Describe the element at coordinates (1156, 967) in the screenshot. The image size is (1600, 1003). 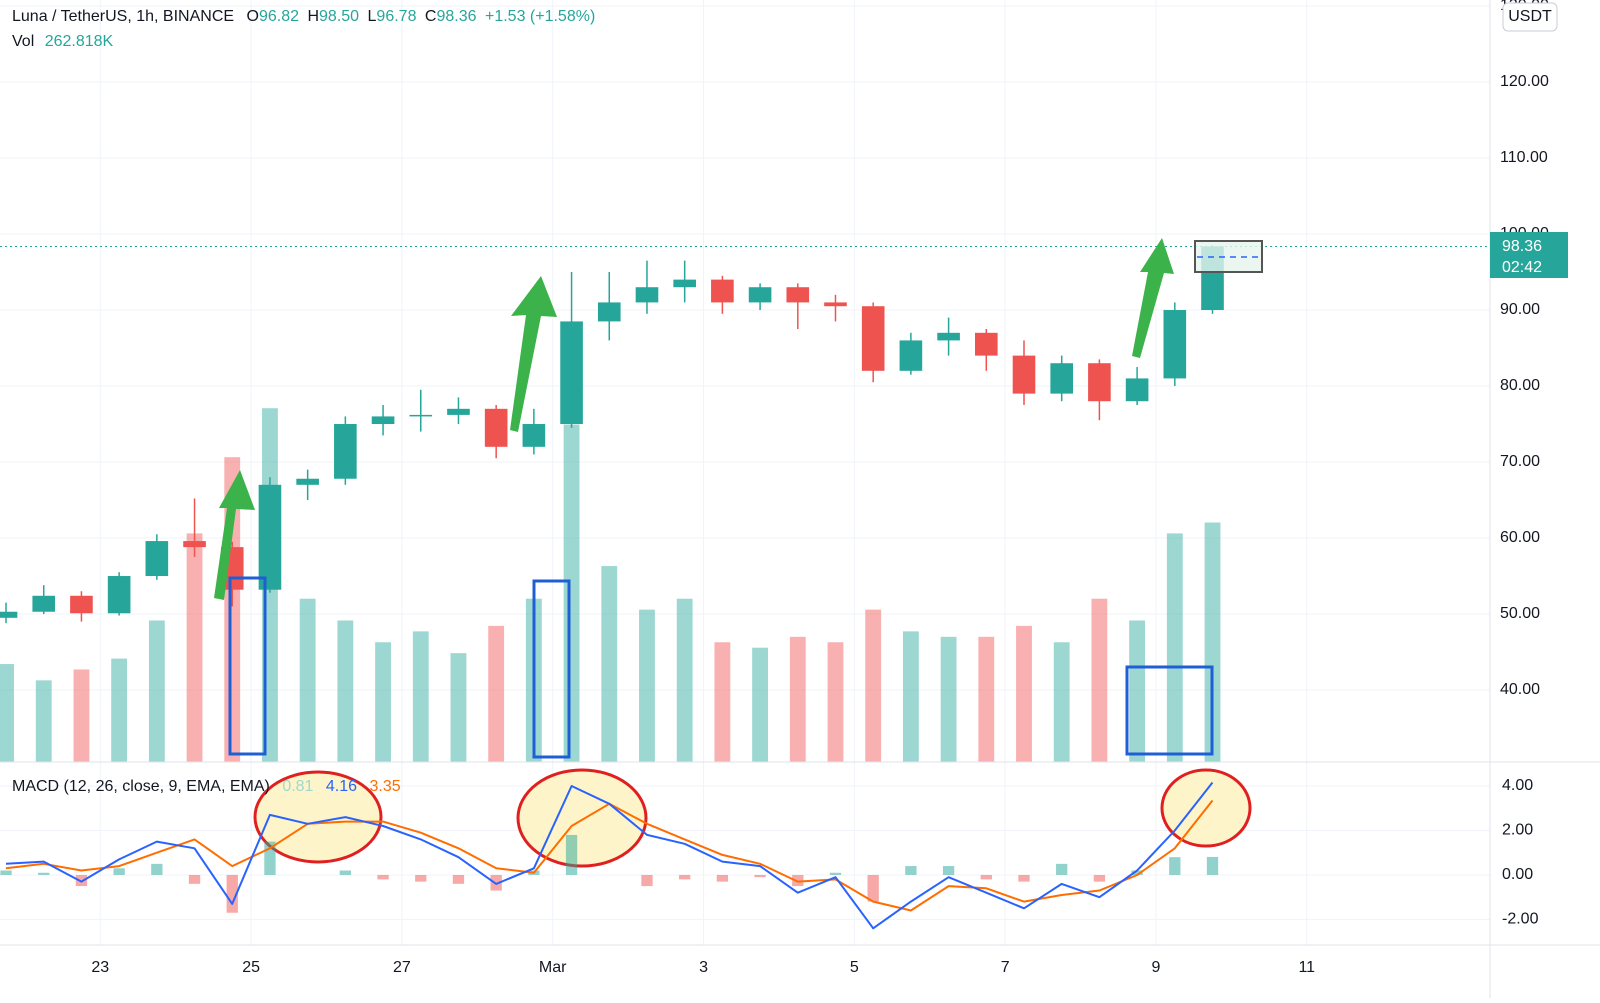
I see `x-tick-label: 9` at that location.